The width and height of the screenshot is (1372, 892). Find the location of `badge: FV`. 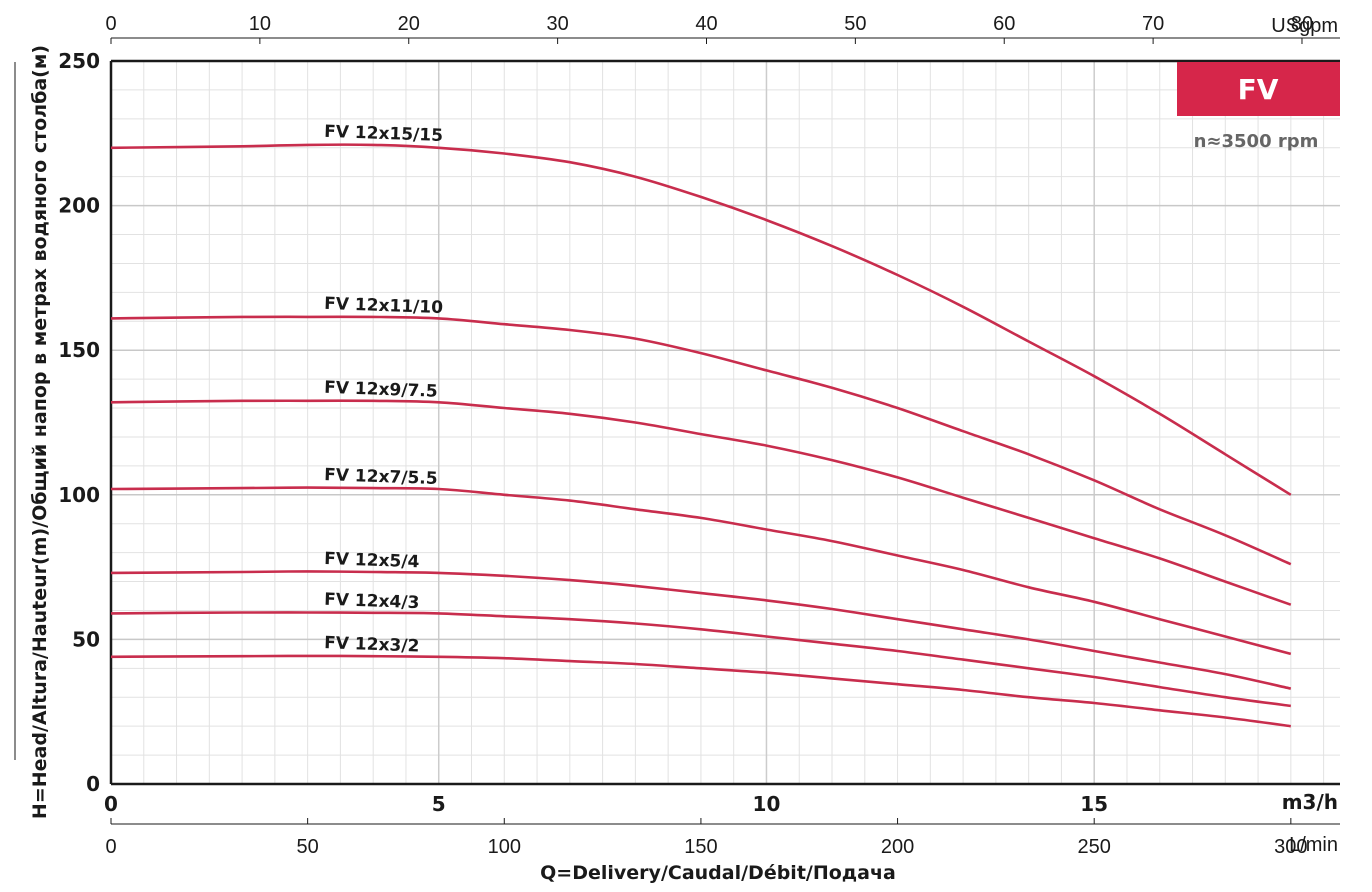

badge: FV is located at coordinates (1258, 89).